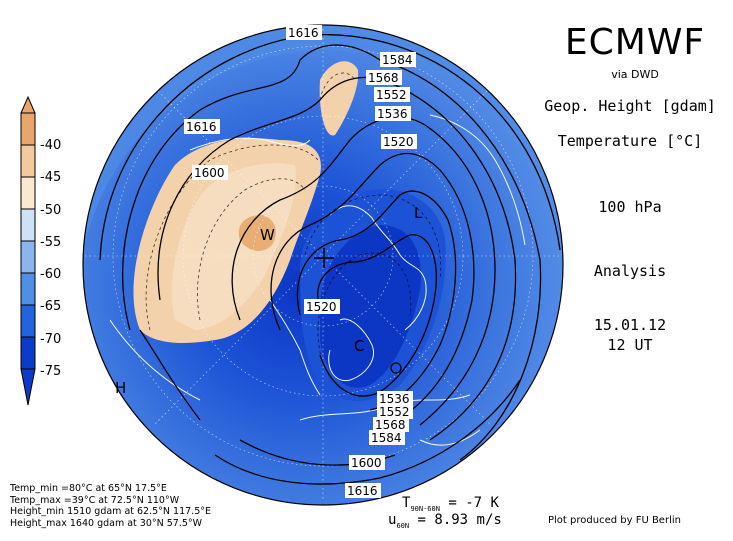  What do you see at coordinates (406, 503) in the screenshot?
I see `t-symbol: T` at bounding box center [406, 503].